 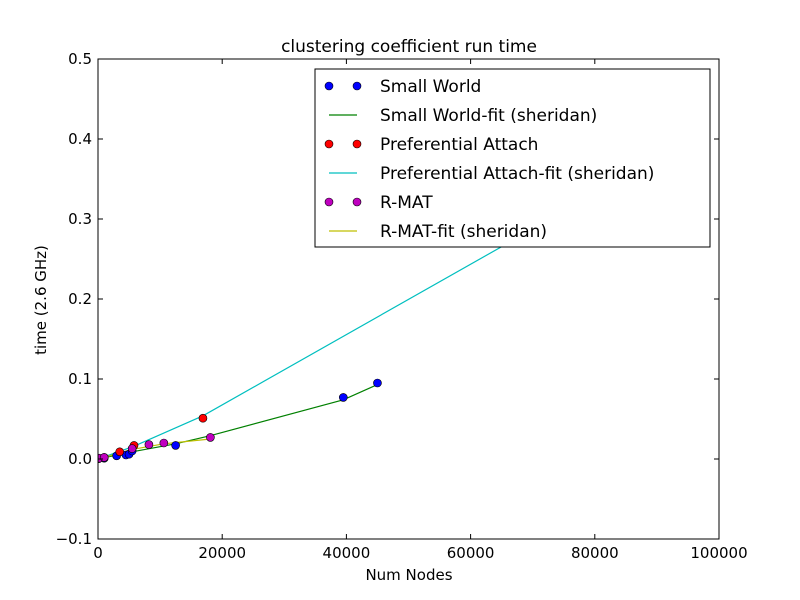 What do you see at coordinates (41, 300) in the screenshot?
I see `y-axis-label: time (2.6 GHz)` at bounding box center [41, 300].